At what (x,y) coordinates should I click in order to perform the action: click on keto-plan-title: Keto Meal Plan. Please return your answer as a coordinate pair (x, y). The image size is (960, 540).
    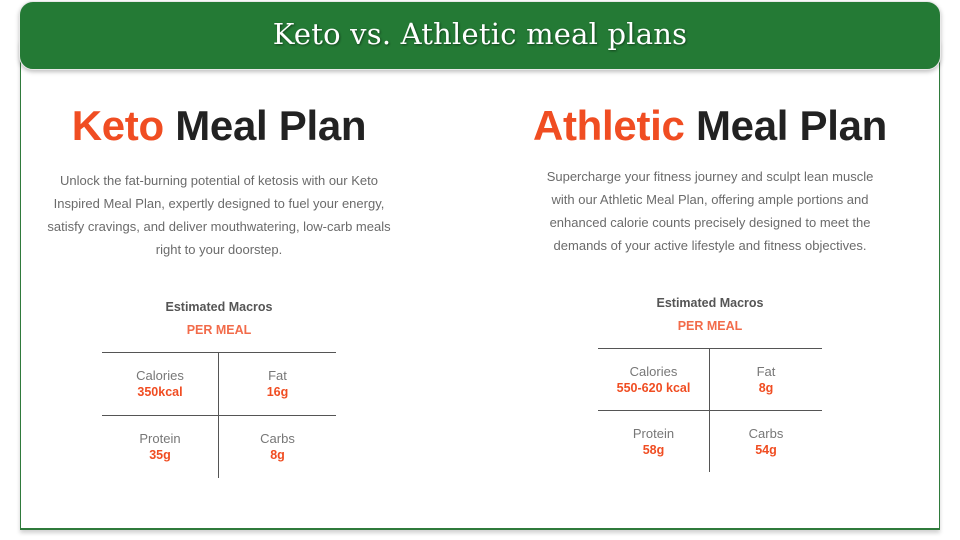
    Looking at the image, I should click on (219, 126).